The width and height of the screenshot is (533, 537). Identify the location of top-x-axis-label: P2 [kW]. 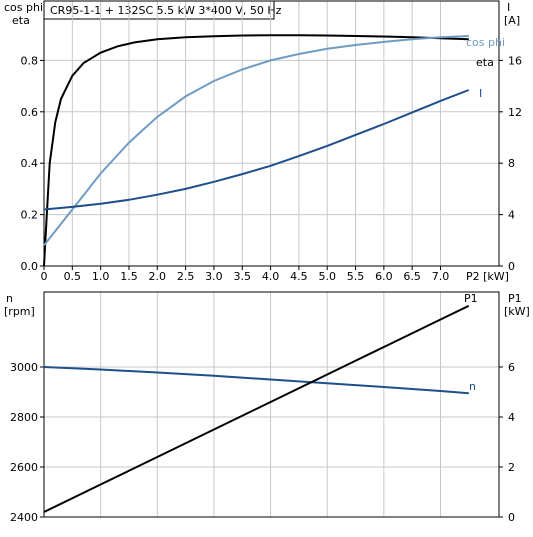
(487, 276).